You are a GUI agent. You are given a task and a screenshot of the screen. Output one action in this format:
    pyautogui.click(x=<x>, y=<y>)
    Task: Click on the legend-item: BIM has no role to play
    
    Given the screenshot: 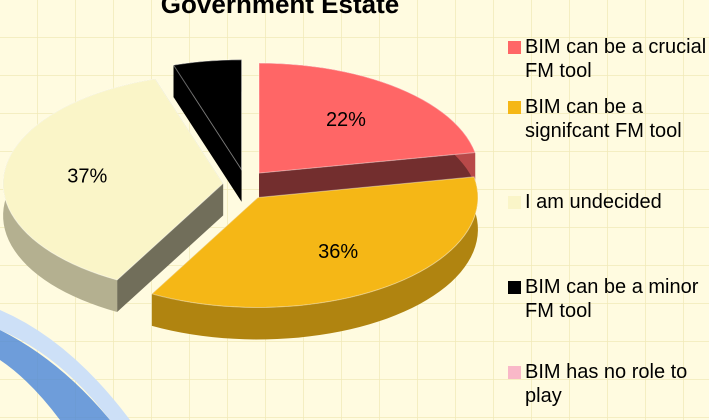 What is the action you would take?
    pyautogui.click(x=608, y=384)
    